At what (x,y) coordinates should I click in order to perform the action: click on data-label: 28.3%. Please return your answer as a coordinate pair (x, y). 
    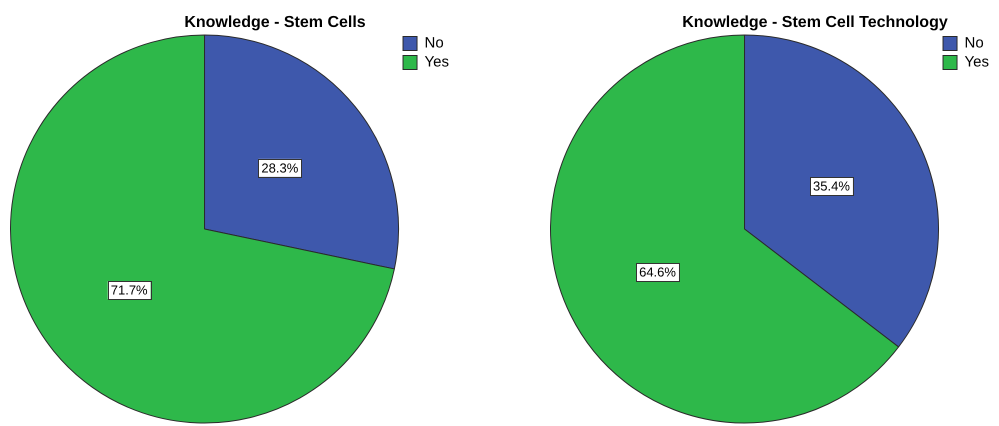
    Looking at the image, I should click on (280, 168).